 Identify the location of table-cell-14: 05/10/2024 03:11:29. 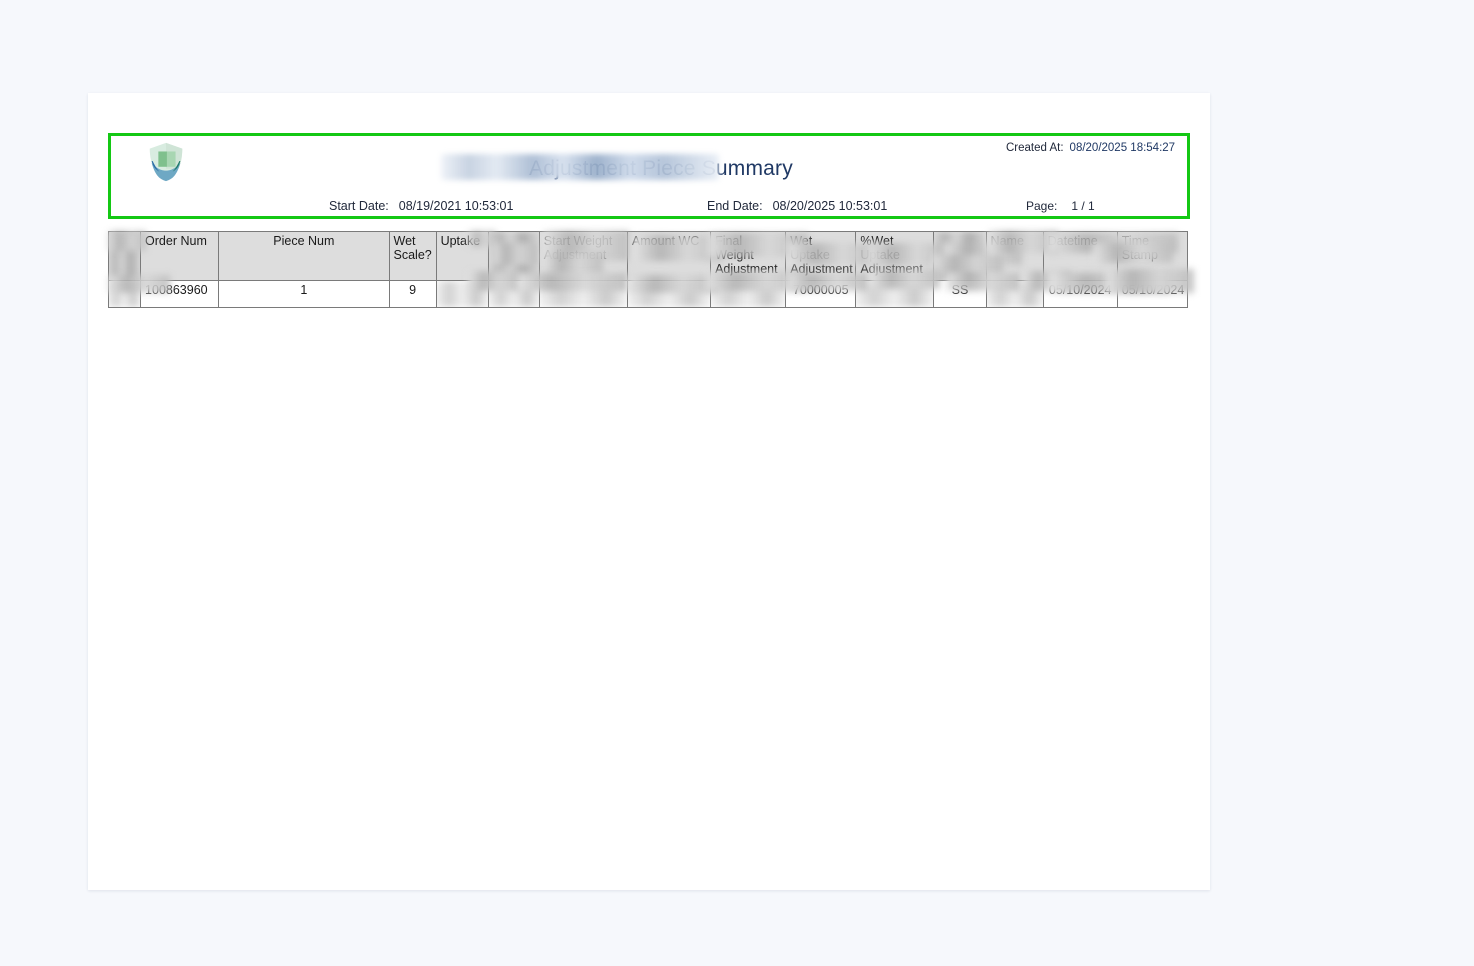
(1152, 294).